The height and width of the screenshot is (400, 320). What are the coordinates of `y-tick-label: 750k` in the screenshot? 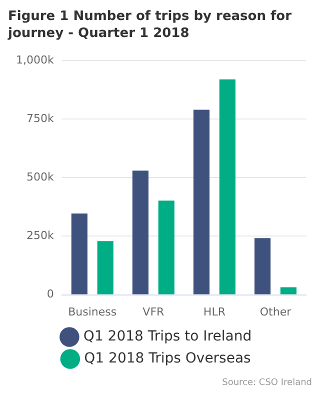 It's located at (40, 119).